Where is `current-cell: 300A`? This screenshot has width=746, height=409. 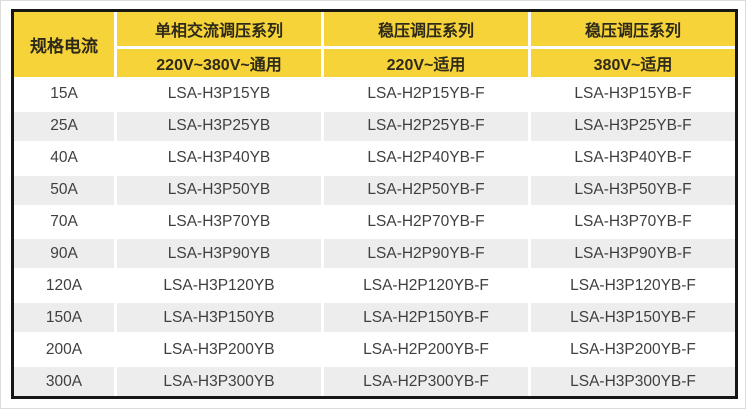 current-cell: 300A is located at coordinates (64, 381).